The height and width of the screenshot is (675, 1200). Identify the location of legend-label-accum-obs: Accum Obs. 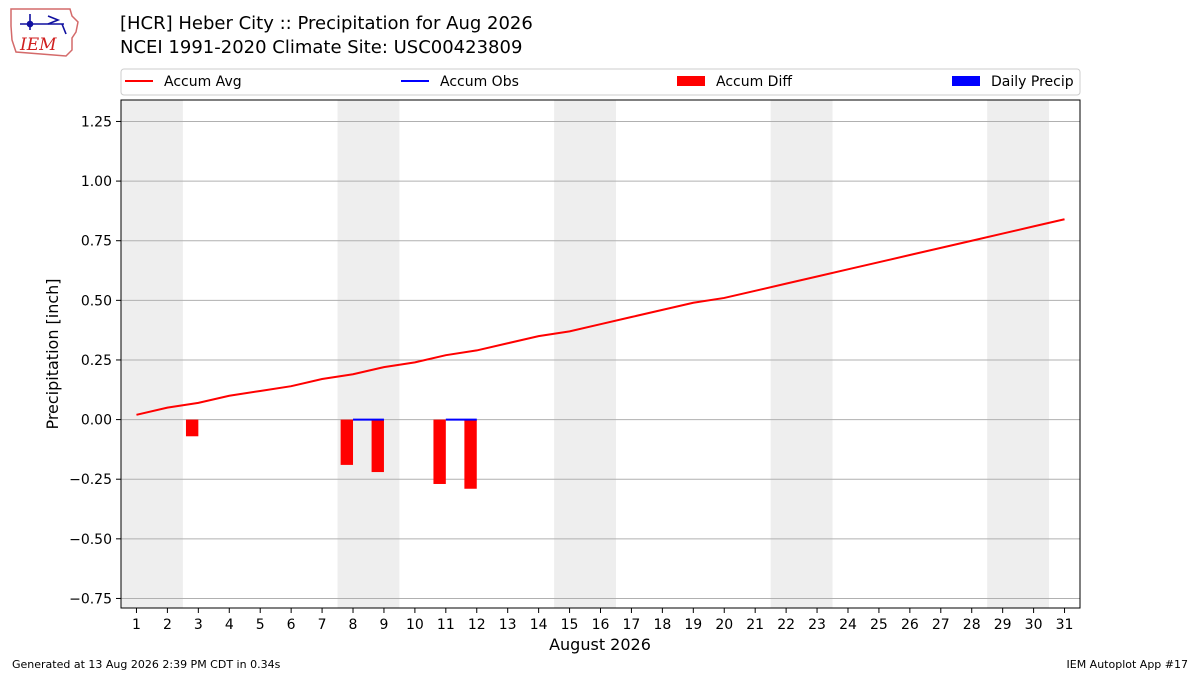
(479, 82).